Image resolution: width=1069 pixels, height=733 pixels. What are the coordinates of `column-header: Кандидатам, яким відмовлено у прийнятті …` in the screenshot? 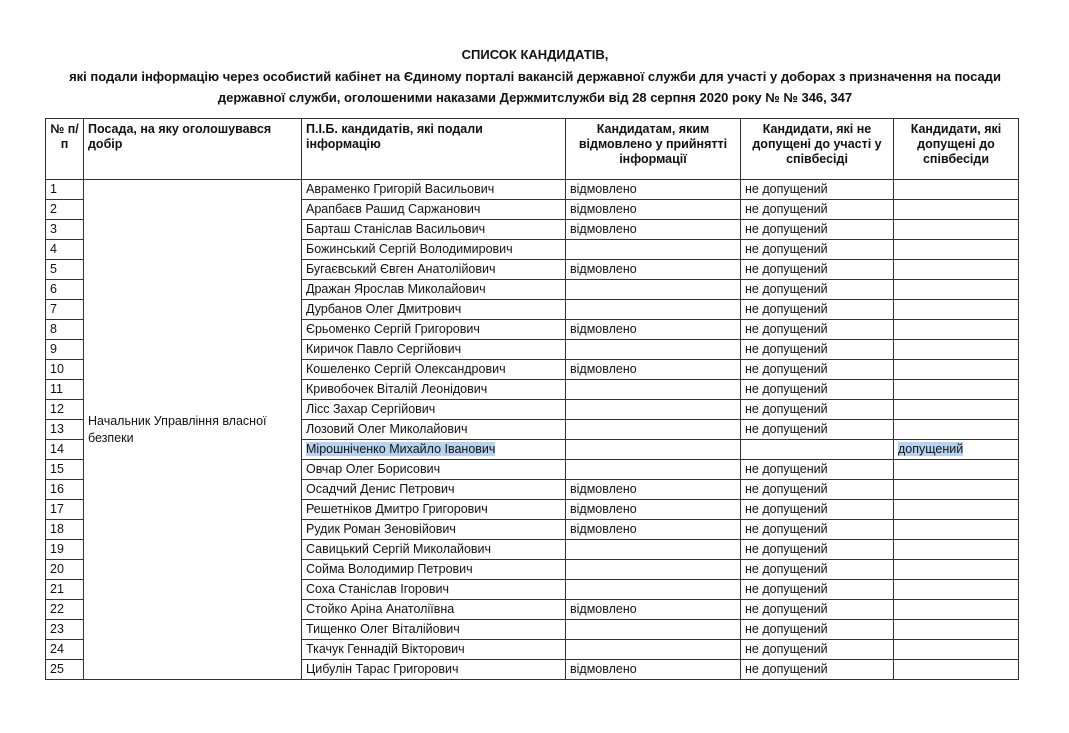 It's located at (653, 149).